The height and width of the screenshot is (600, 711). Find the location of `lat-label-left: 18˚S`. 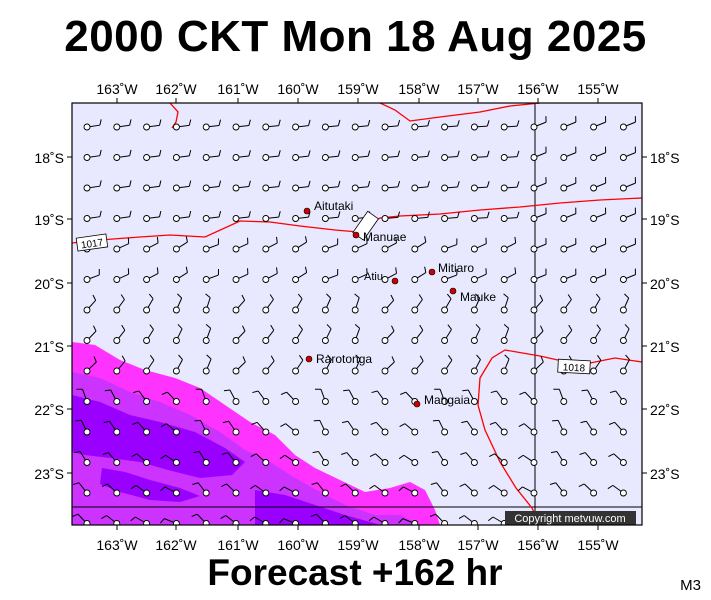

lat-label-left: 18˚S is located at coordinates (49, 158).